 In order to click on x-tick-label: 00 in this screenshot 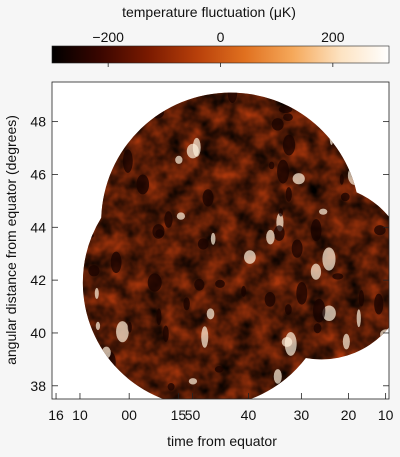, I will do `click(129, 415)`.